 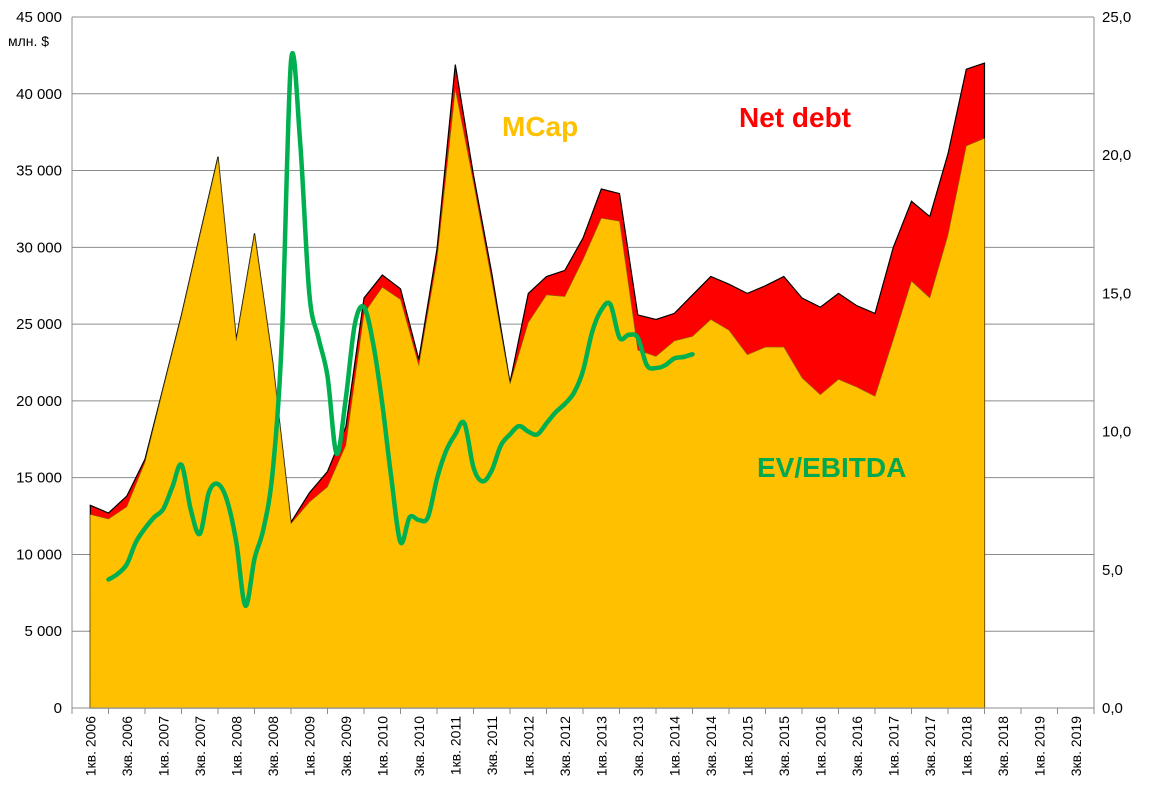 I want to click on x-tick-label: 3кв. 2013, so click(x=638, y=746).